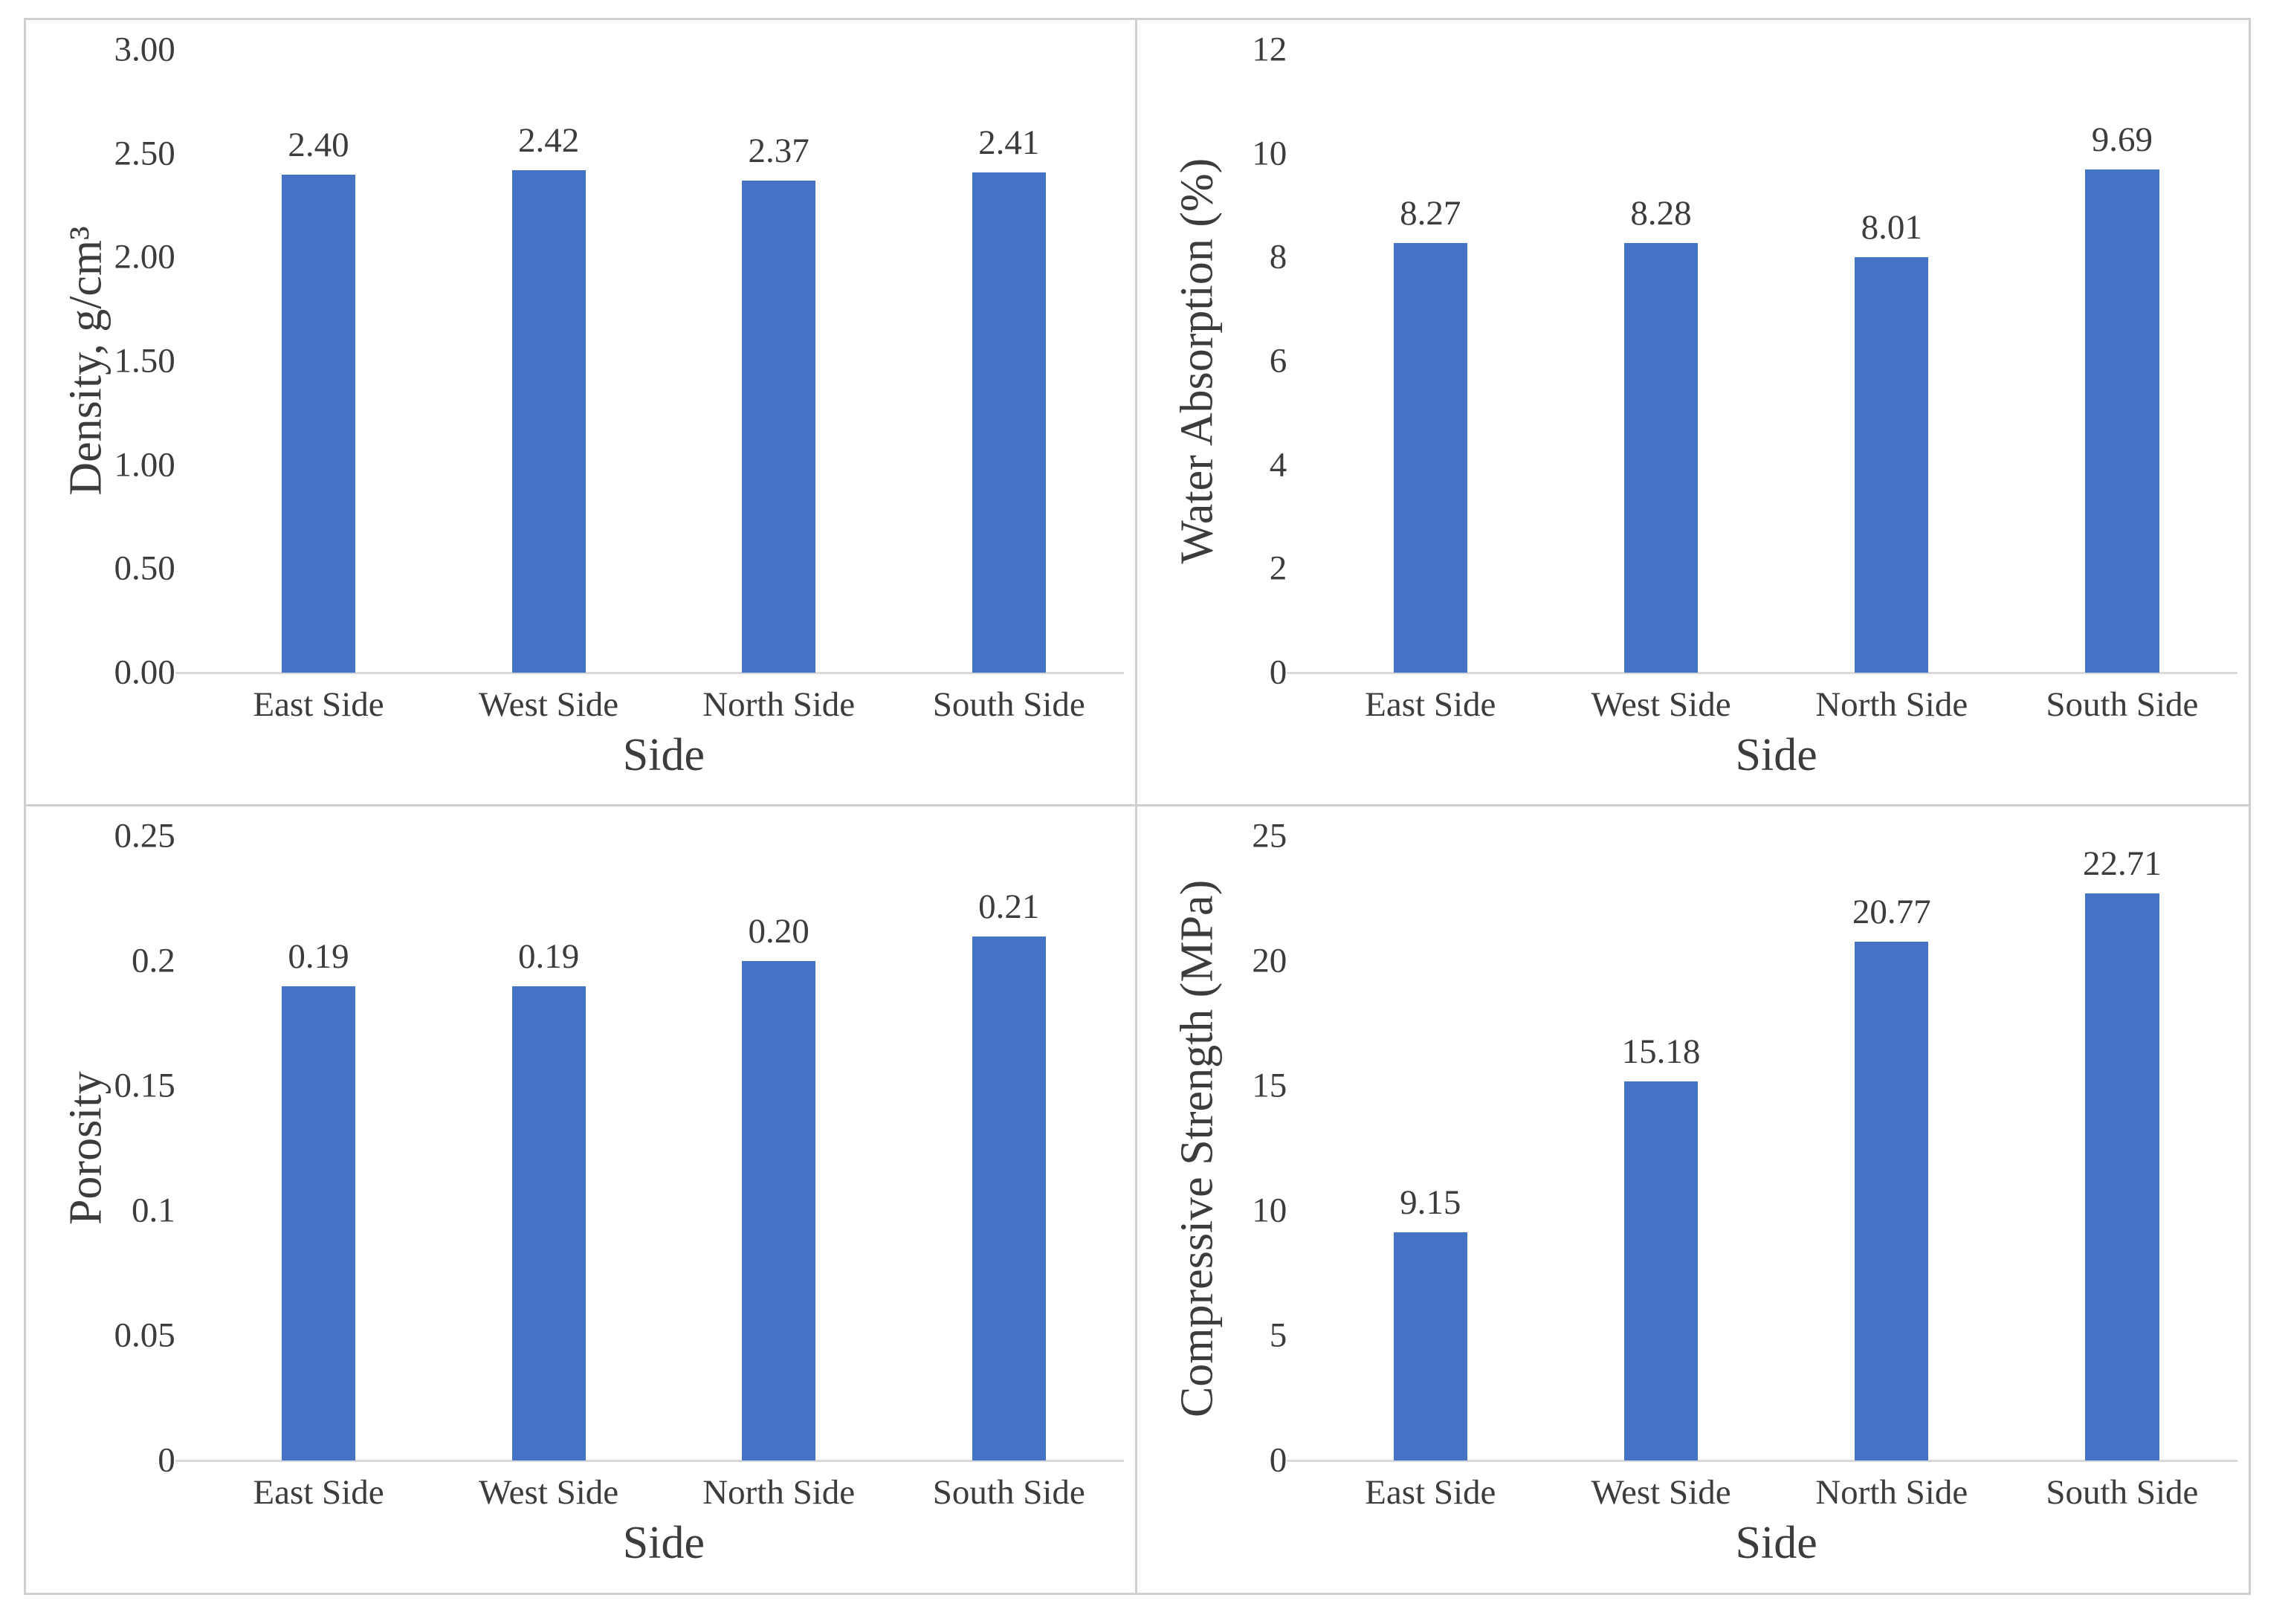 The width and height of the screenshot is (2288, 1624). What do you see at coordinates (2122, 864) in the screenshot?
I see `bar-value-label: 22.71` at bounding box center [2122, 864].